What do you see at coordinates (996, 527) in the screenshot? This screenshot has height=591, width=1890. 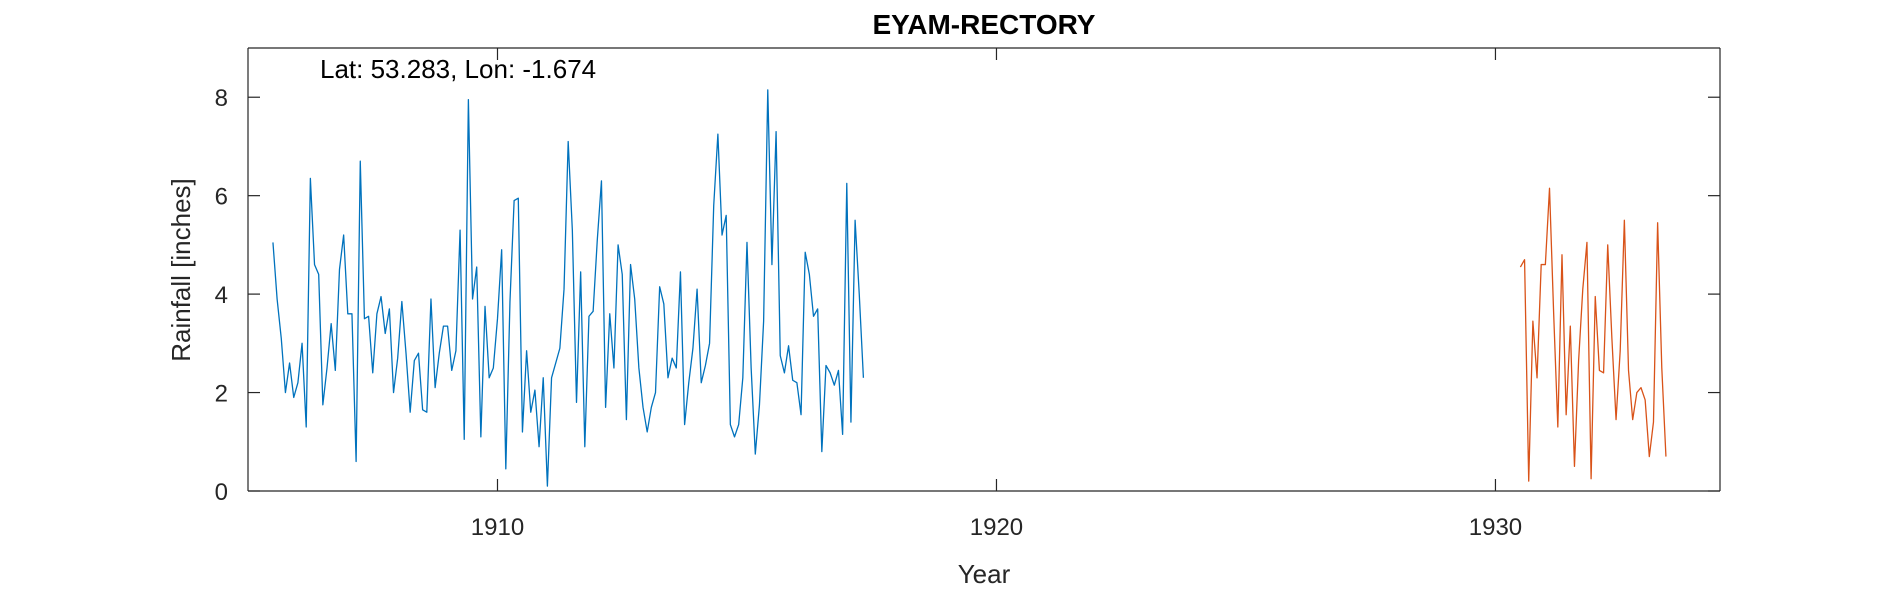 I see `x-tick-label-1920: 1920` at bounding box center [996, 527].